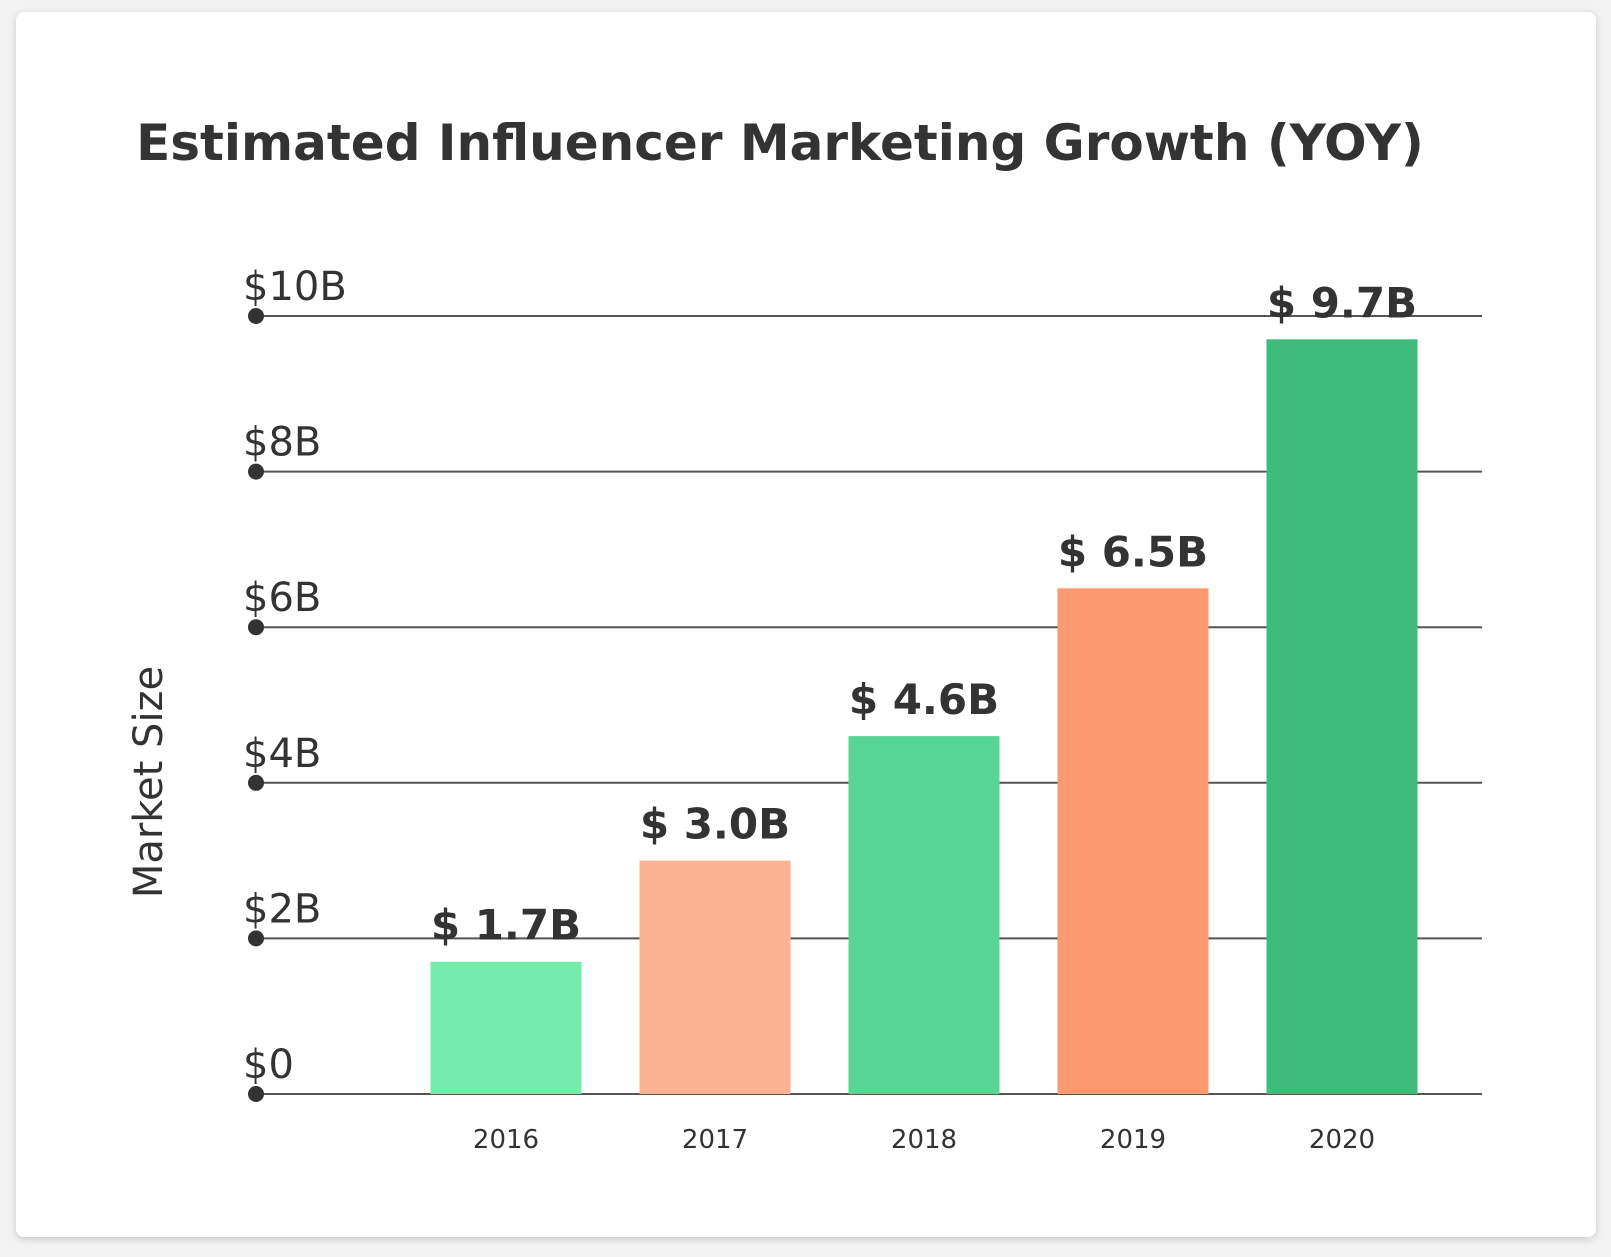  Describe the element at coordinates (1342, 302) in the screenshot. I see `value-label-2020: $ 9.7B` at that location.